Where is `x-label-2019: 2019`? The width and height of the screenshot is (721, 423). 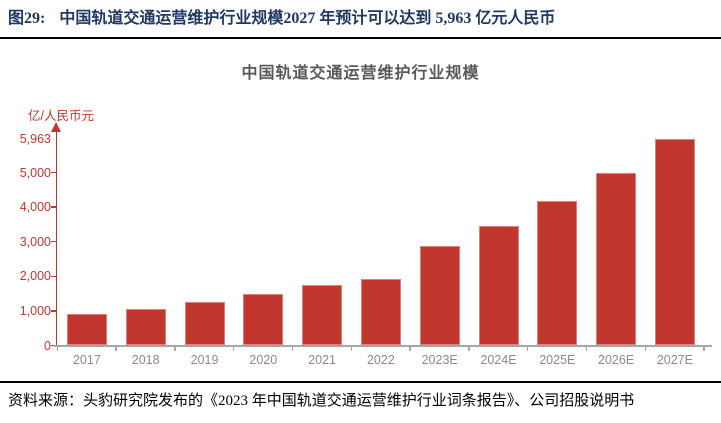
x-label-2019: 2019 is located at coordinates (204, 359).